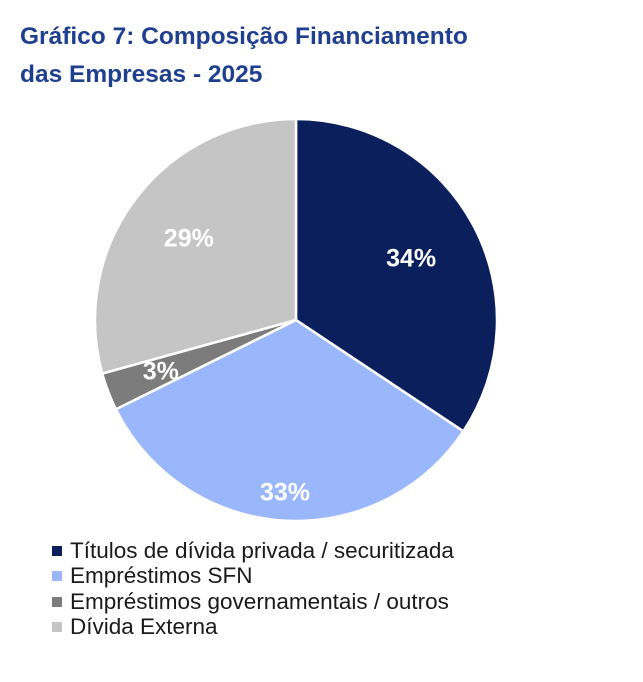 This screenshot has height=682, width=643. Describe the element at coordinates (253, 627) in the screenshot. I see `legend-item-3: Dívida Externa` at that location.